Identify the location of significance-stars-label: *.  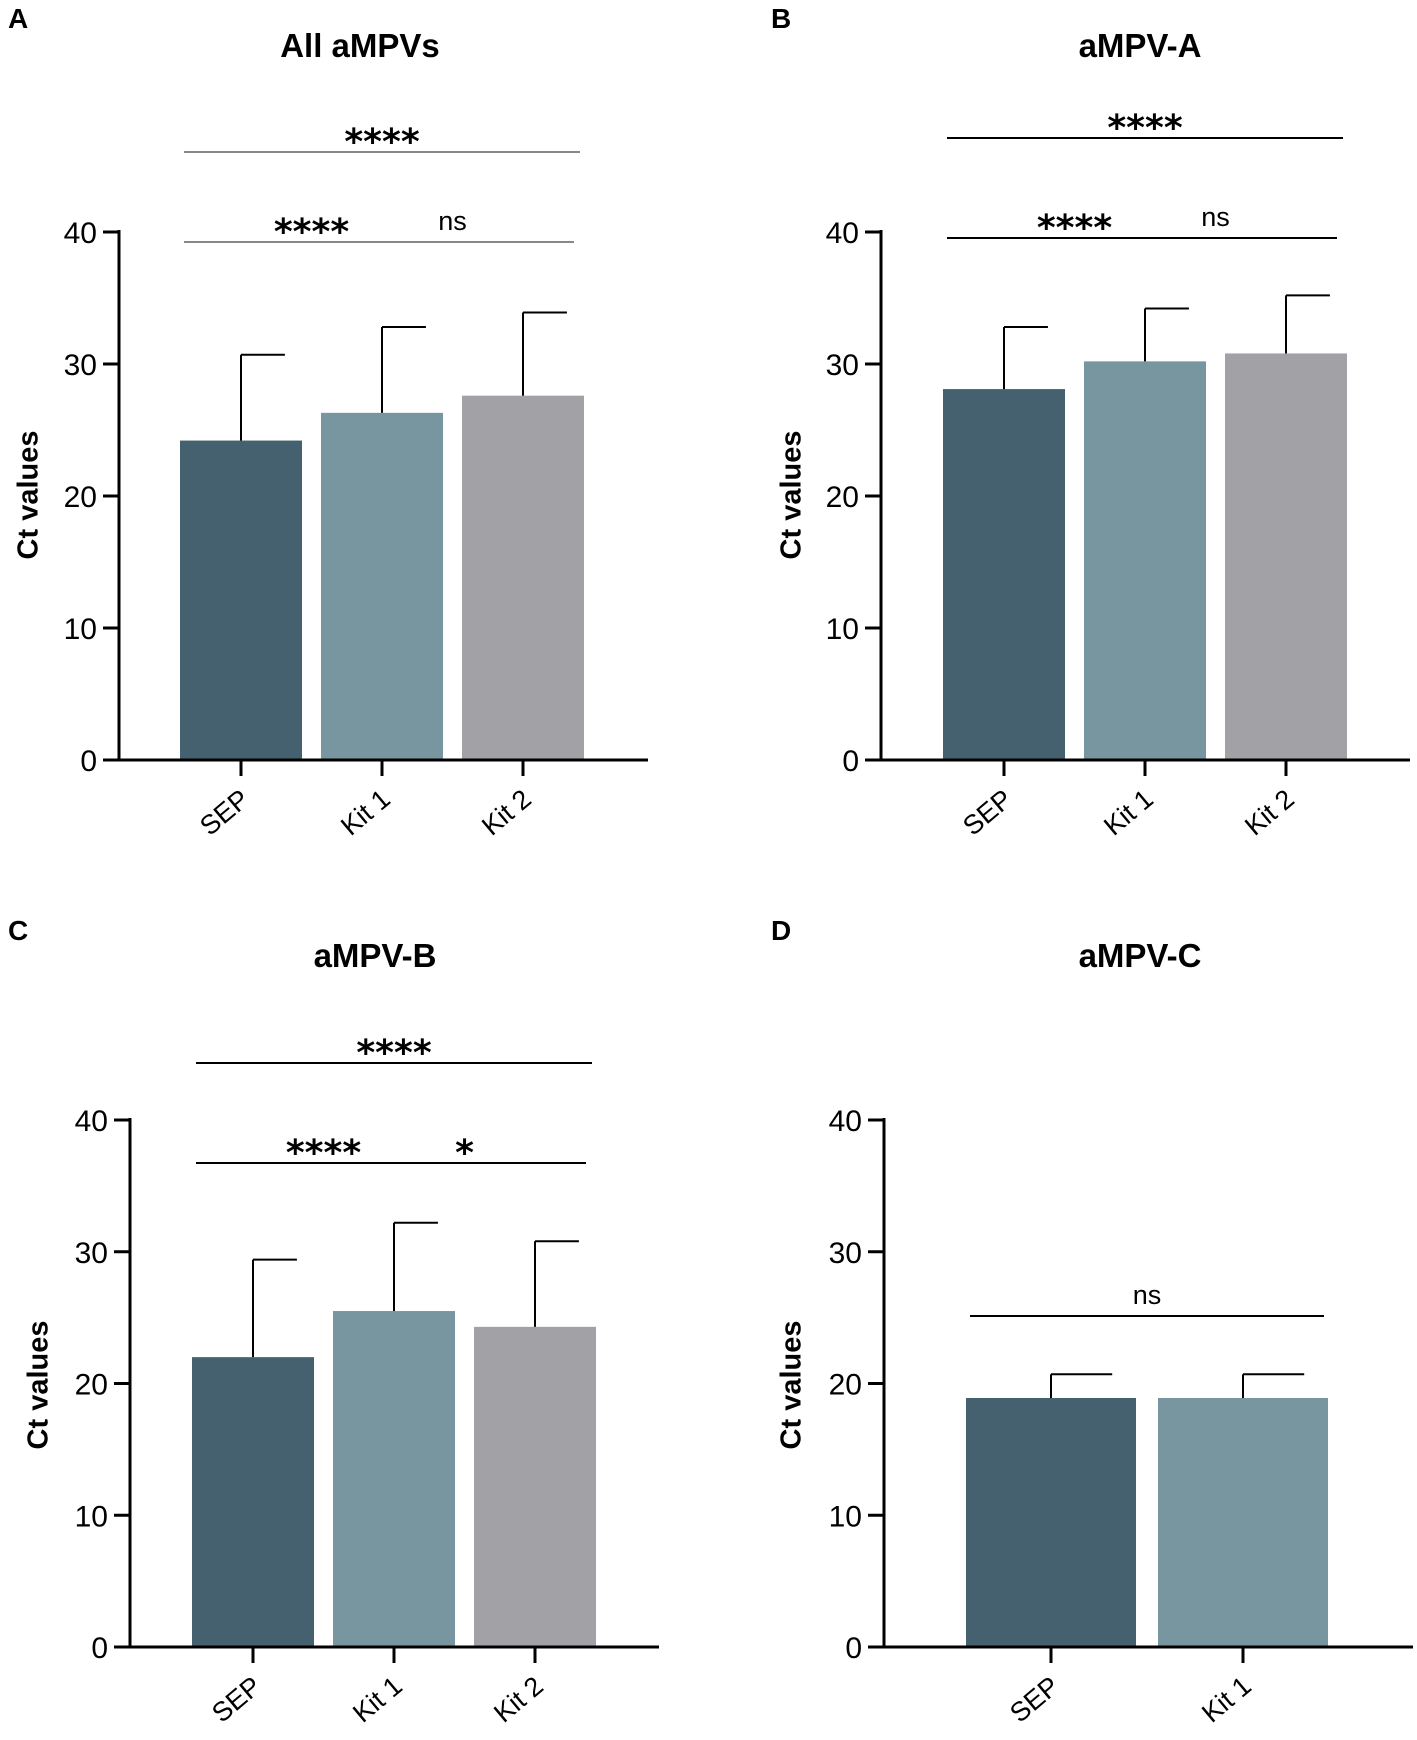
(464, 1153).